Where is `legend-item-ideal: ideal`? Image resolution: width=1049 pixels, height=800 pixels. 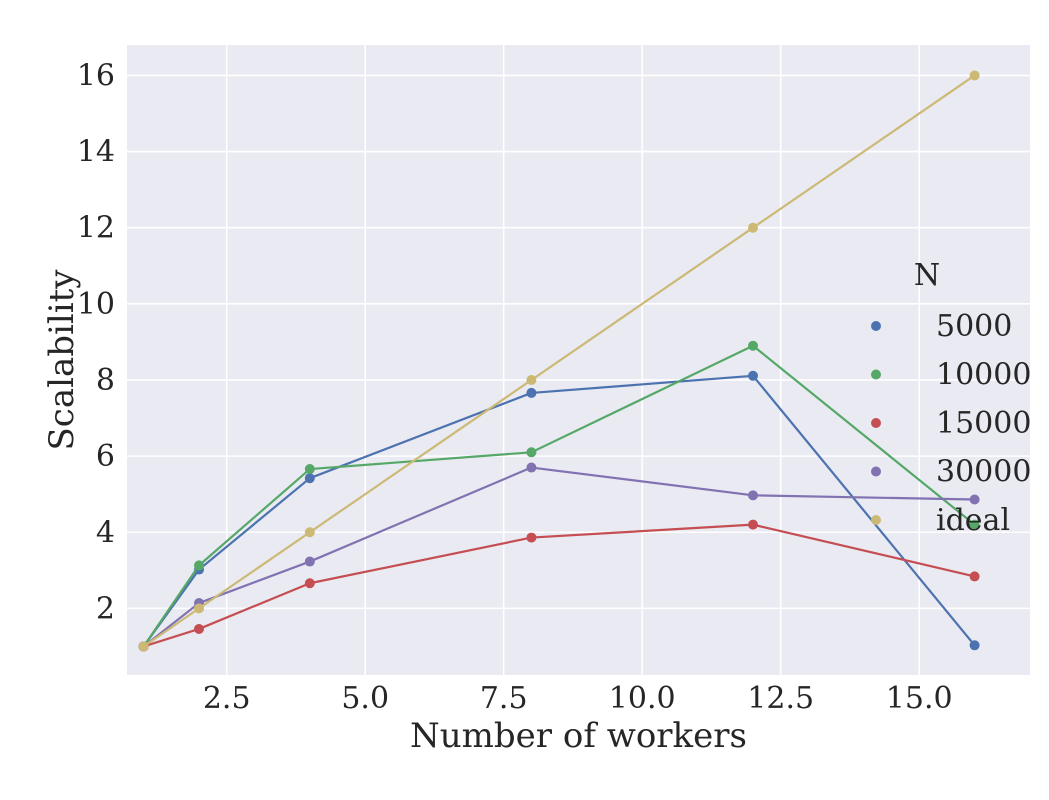 legend-item-ideal: ideal is located at coordinates (940, 520).